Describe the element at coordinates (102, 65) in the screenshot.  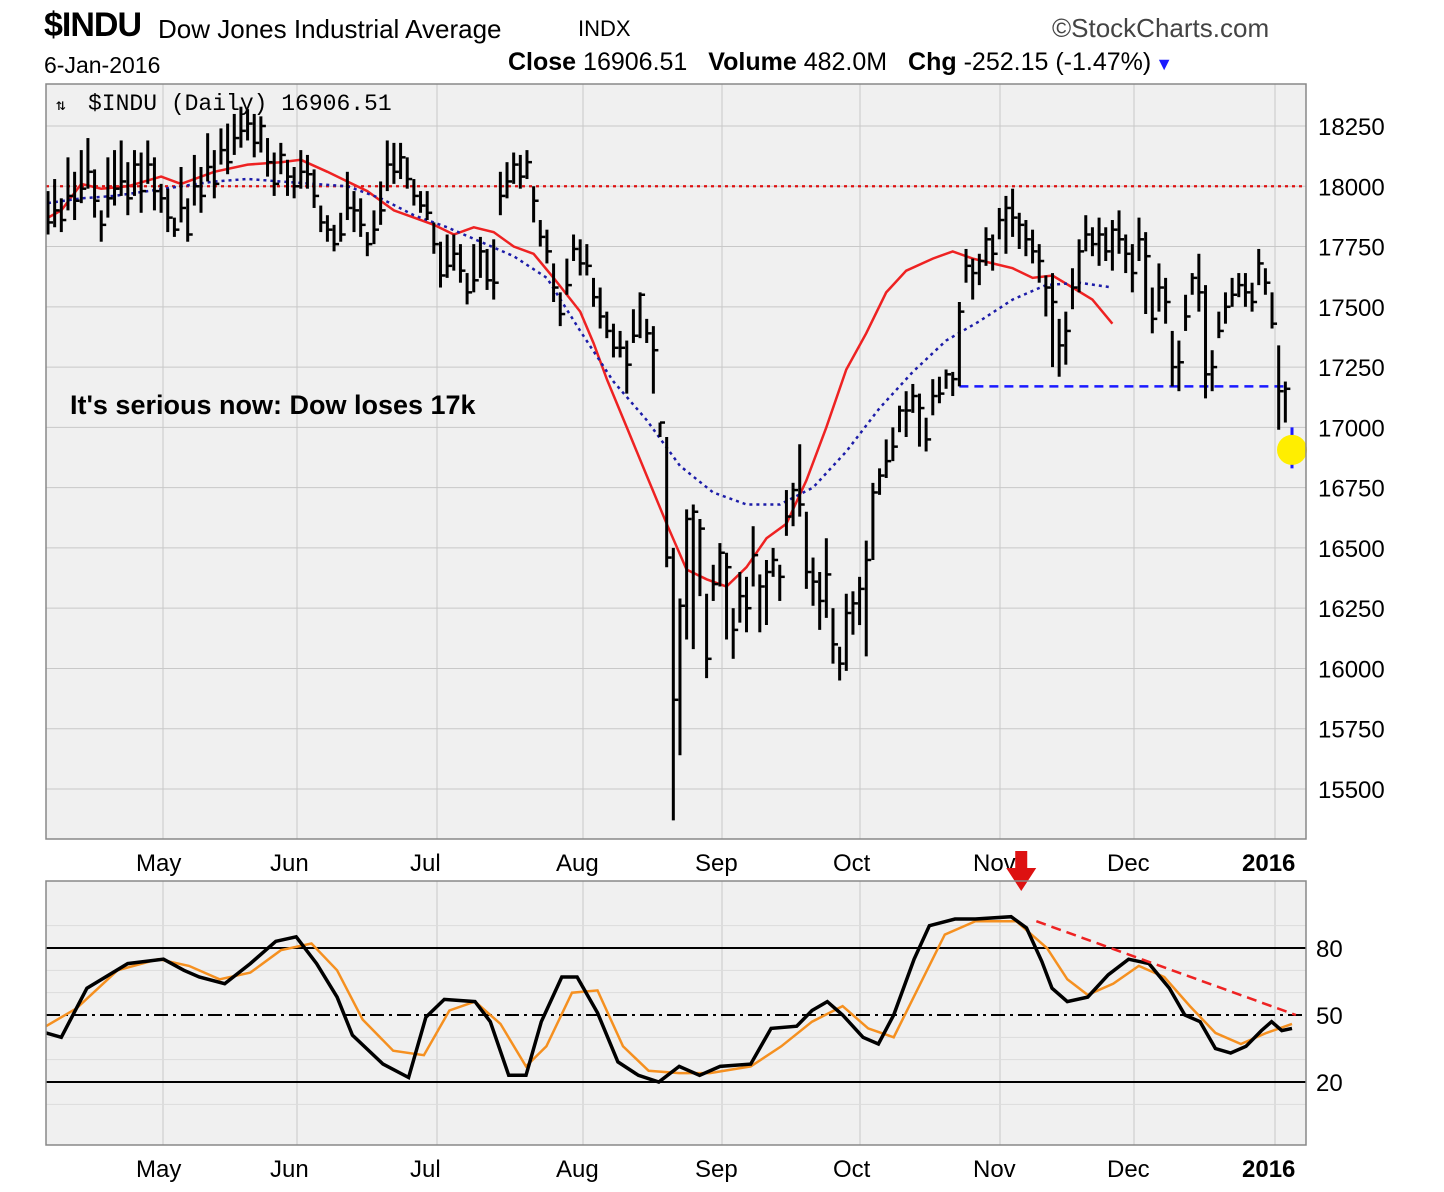
I see `chart-date: 6-Jan-2016` at that location.